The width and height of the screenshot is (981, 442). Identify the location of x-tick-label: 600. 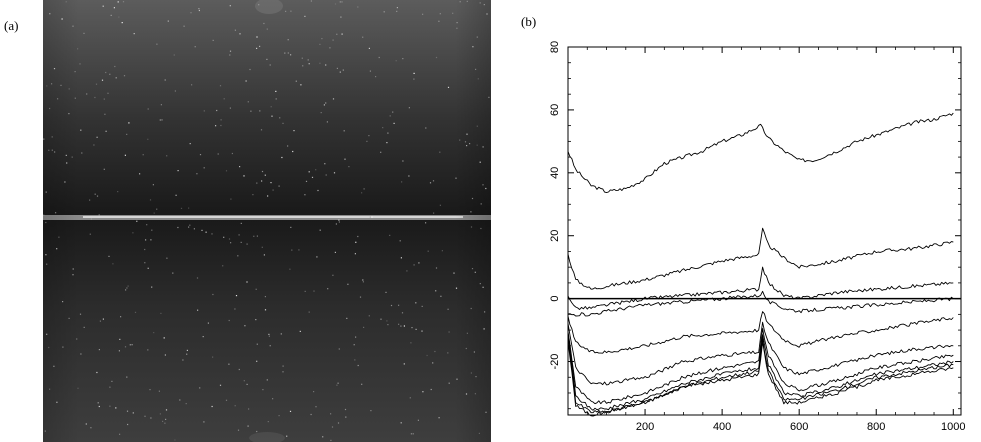
(799, 427).